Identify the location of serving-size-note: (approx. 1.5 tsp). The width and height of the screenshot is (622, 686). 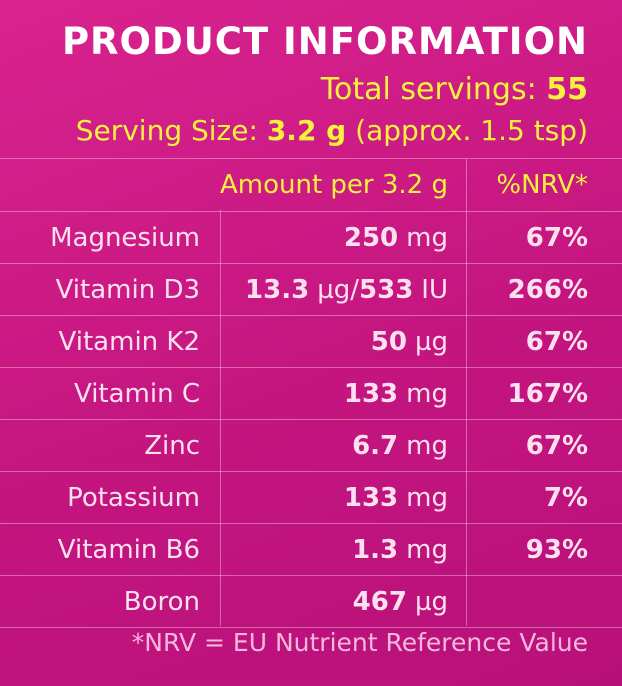
(471, 130).